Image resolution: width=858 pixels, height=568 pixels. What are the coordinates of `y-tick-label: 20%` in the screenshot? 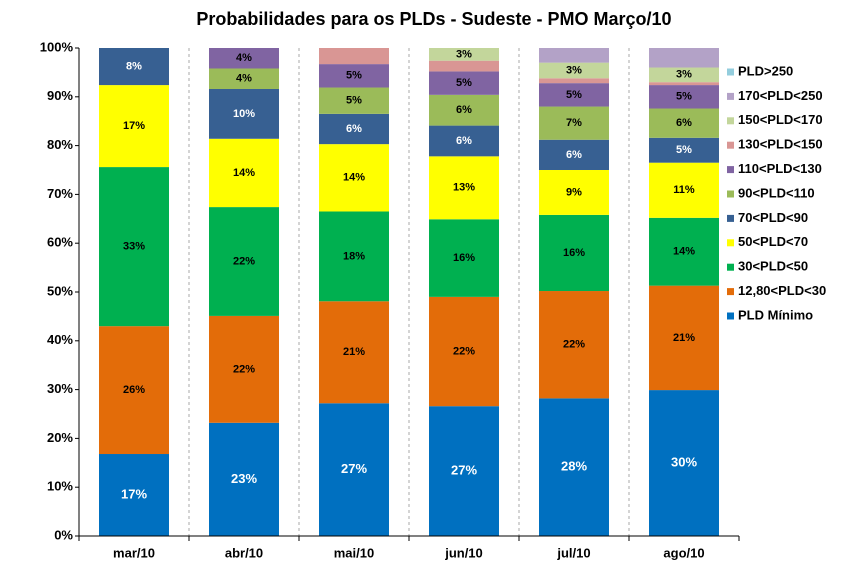 It's located at (60, 437).